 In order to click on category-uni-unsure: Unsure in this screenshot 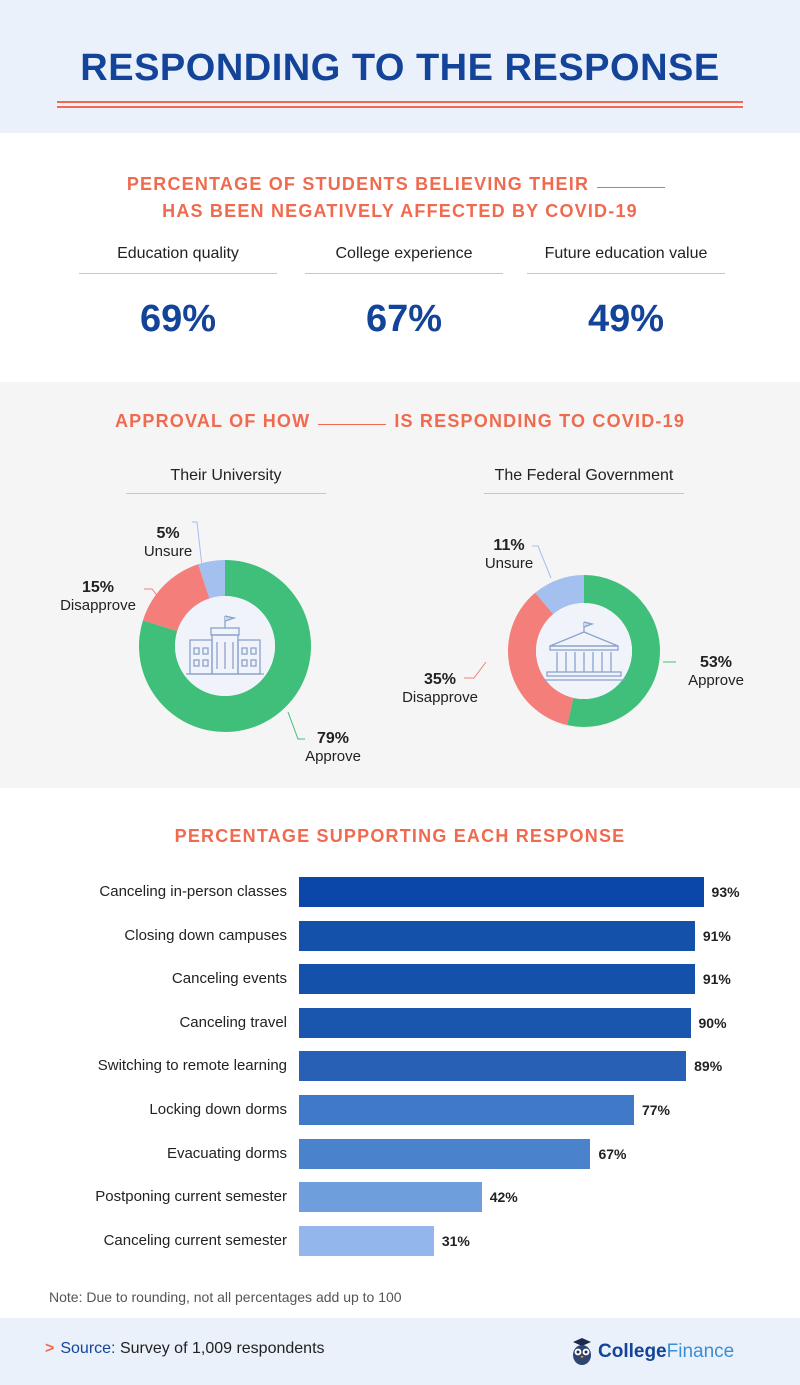, I will do `click(168, 551)`.